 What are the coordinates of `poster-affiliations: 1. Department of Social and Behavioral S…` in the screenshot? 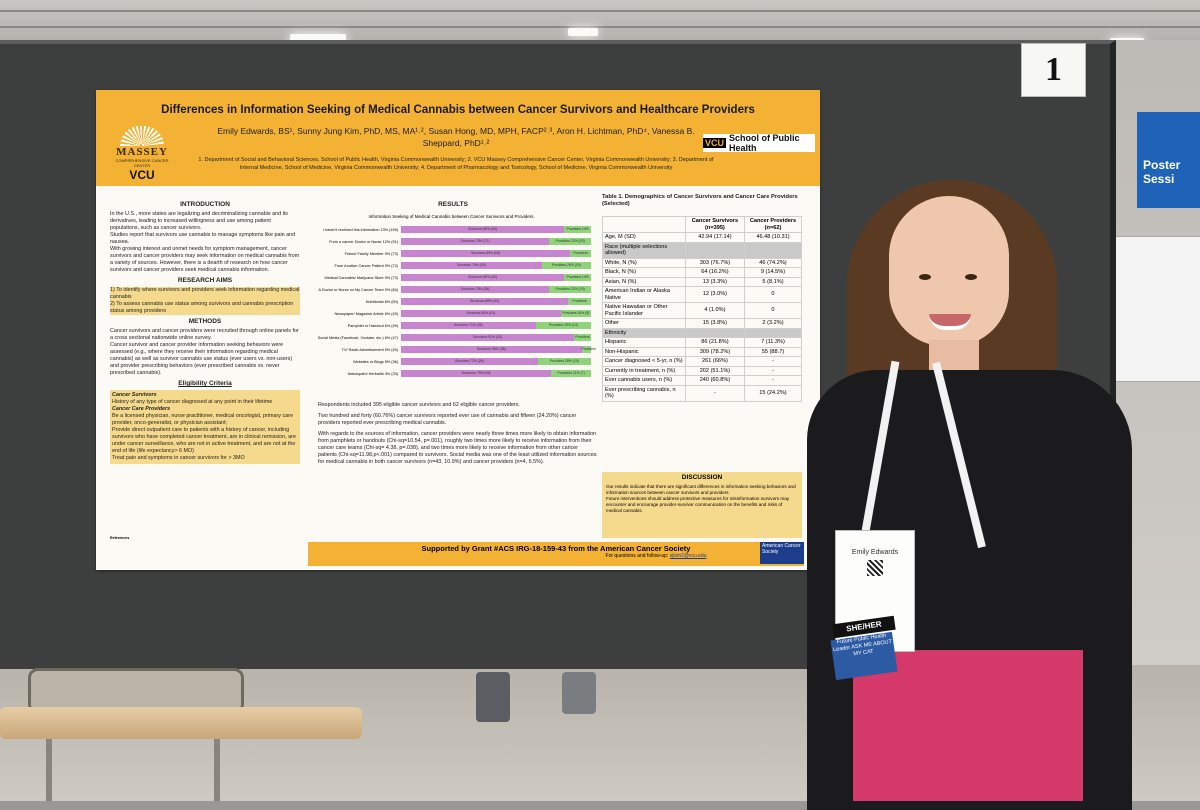 It's located at (456, 164).